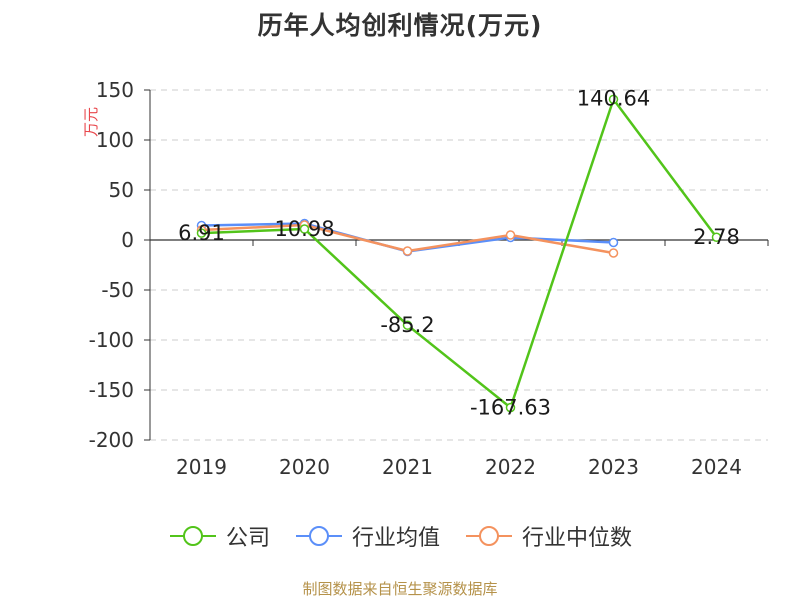 This screenshot has height=600, width=800. Describe the element at coordinates (318, 536) in the screenshot. I see `legend-line-industry-mean-icon` at that location.